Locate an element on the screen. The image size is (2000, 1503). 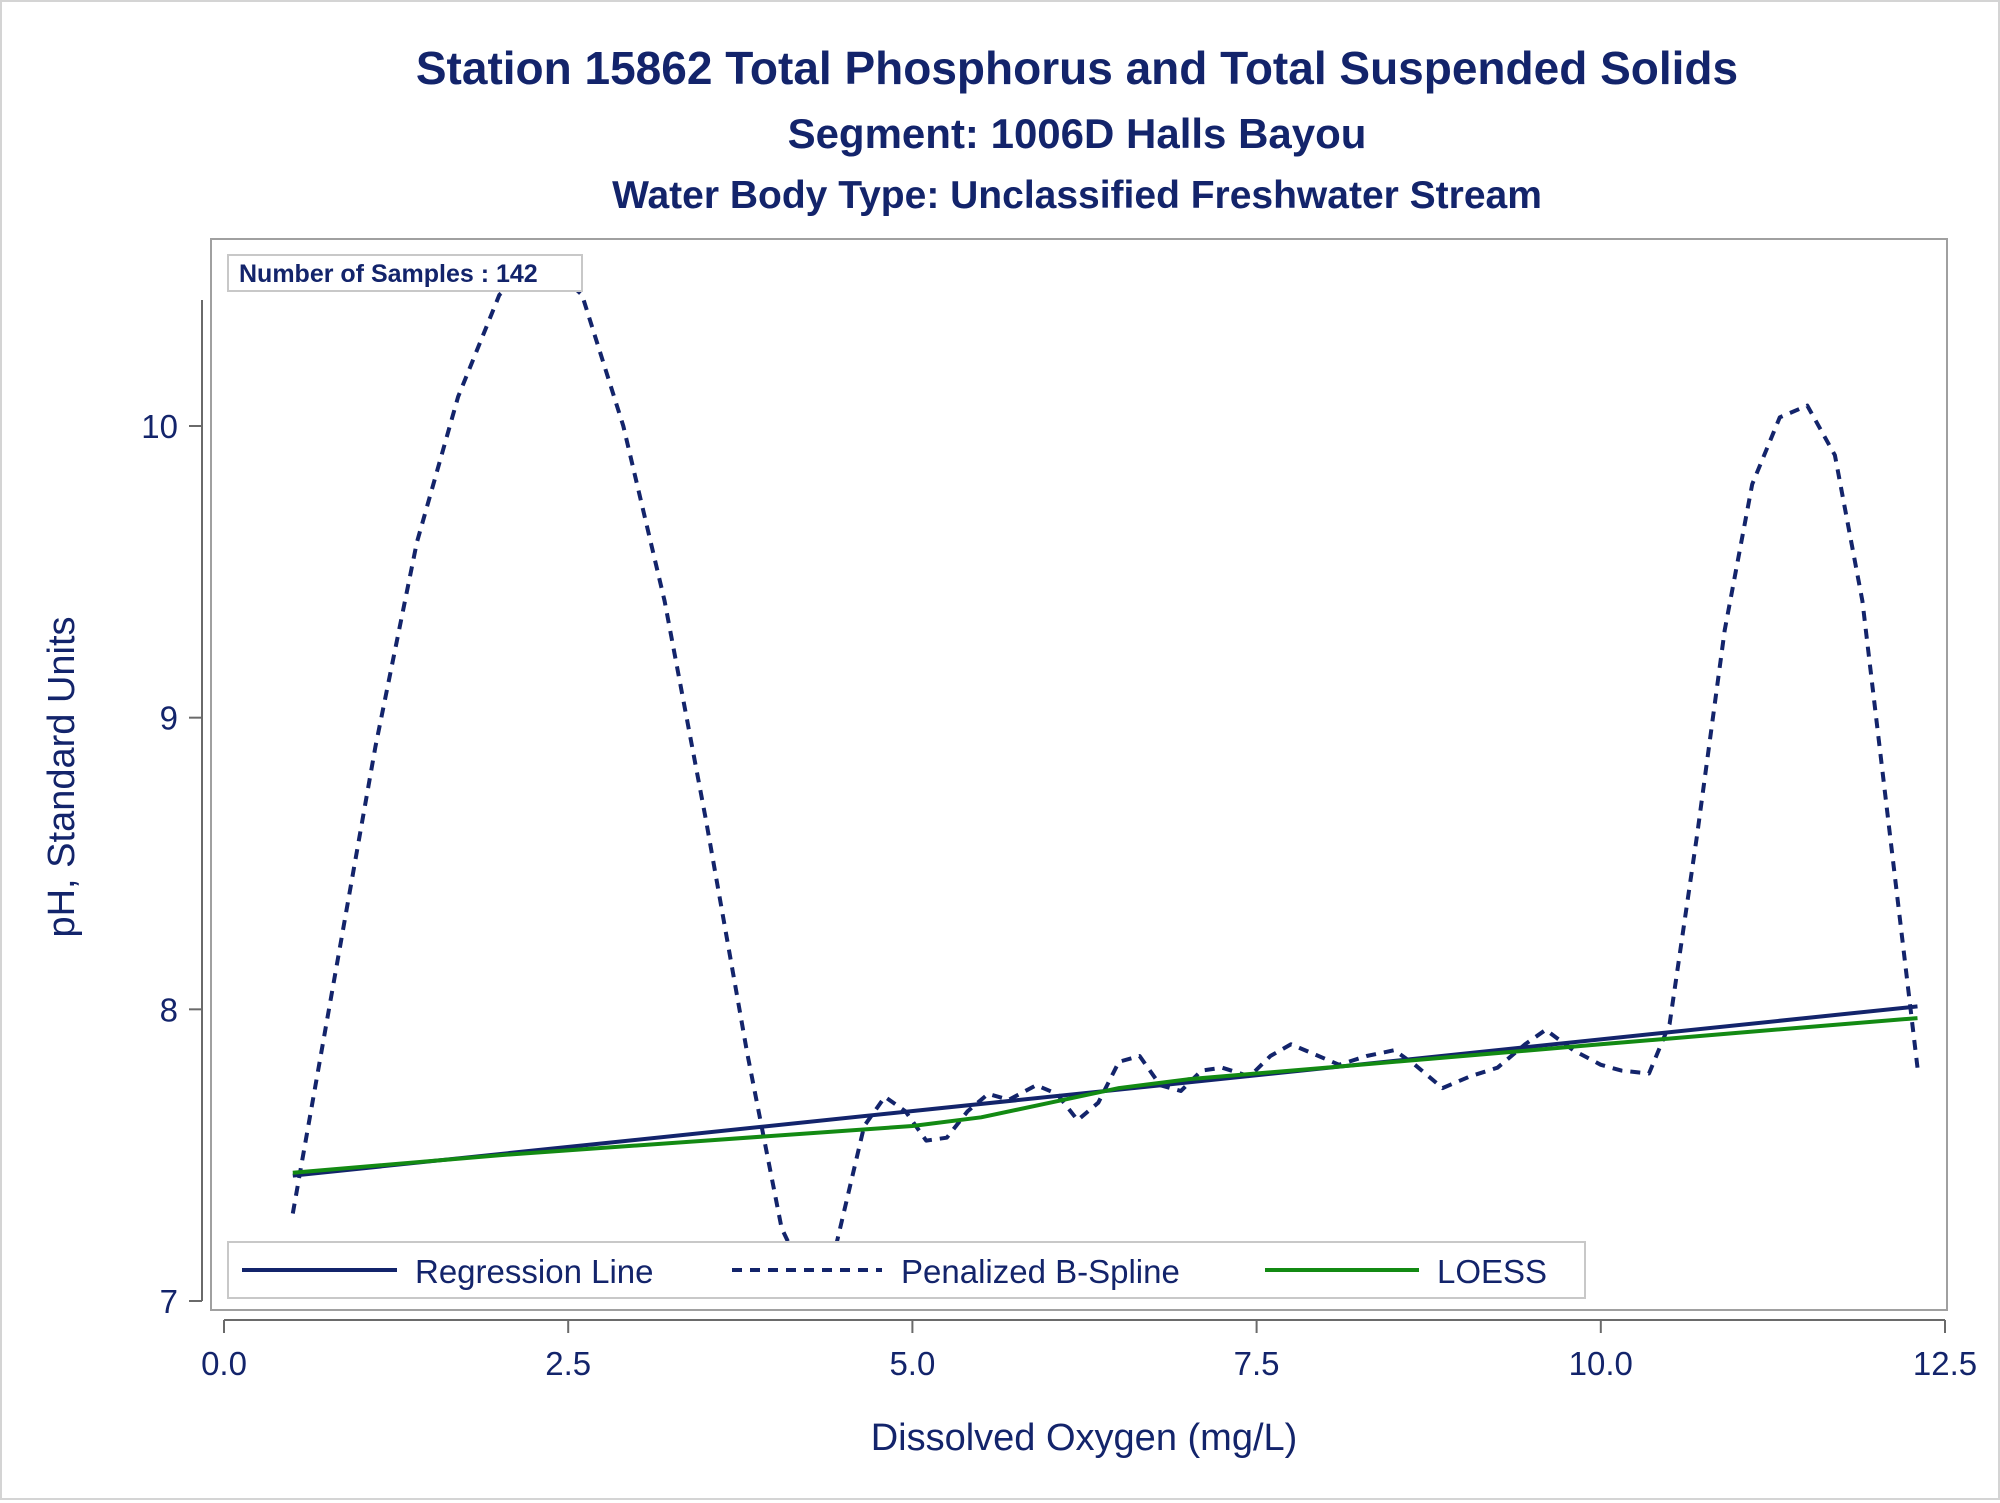
y-axis-label: pH, Standard Units is located at coordinates (62, 776).